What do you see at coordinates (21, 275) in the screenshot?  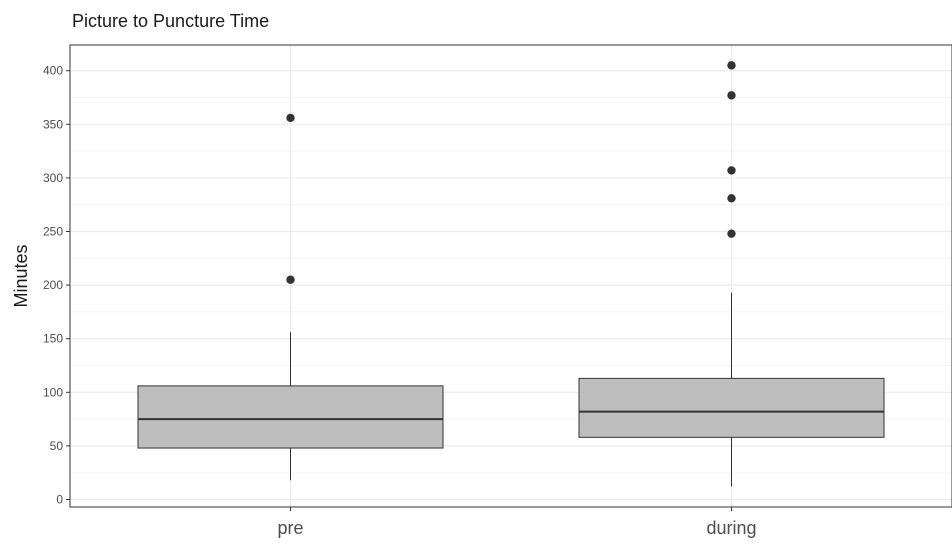 I see `y-axis-label: Minutes` at bounding box center [21, 275].